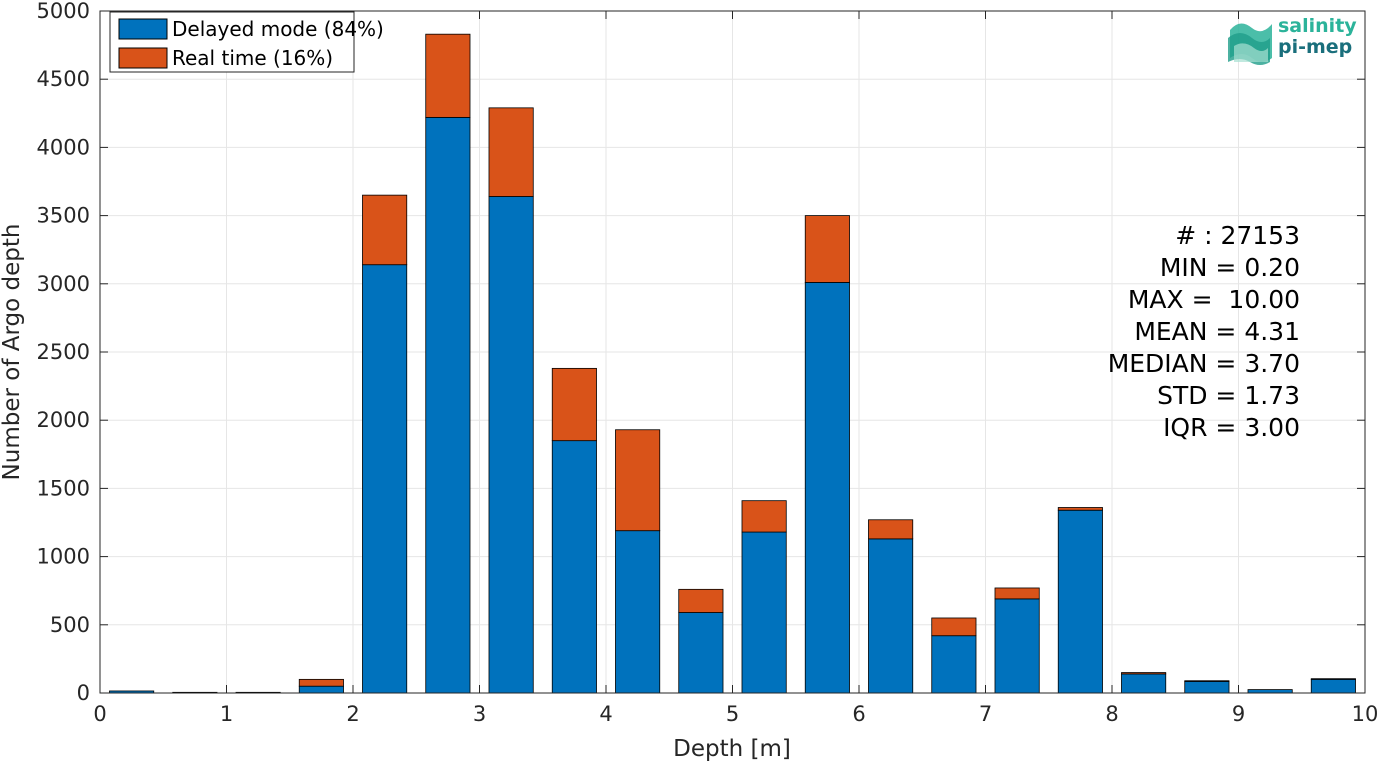  What do you see at coordinates (63, 147) in the screenshot?
I see `y-tick-label: 4000` at bounding box center [63, 147].